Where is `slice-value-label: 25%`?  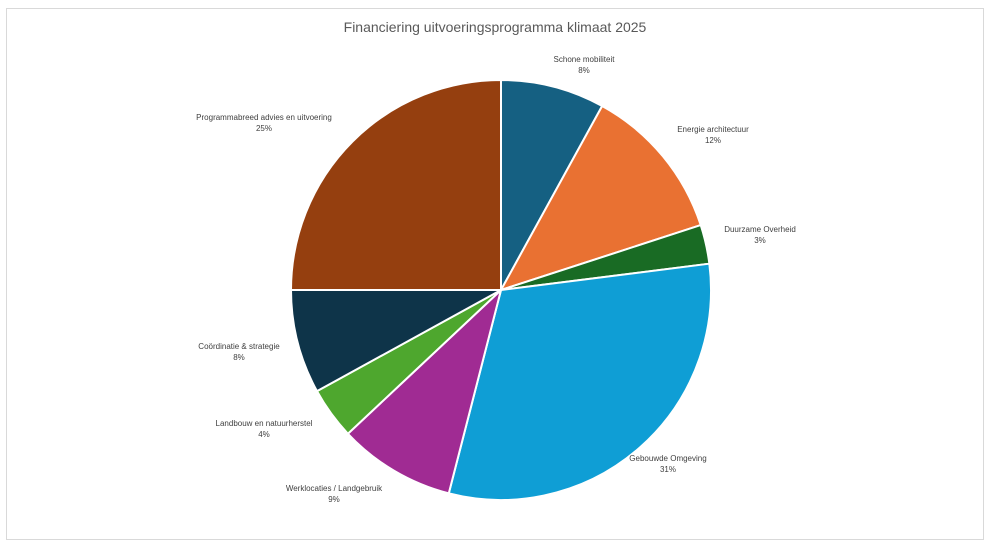
slice-value-label: 25% is located at coordinates (264, 128).